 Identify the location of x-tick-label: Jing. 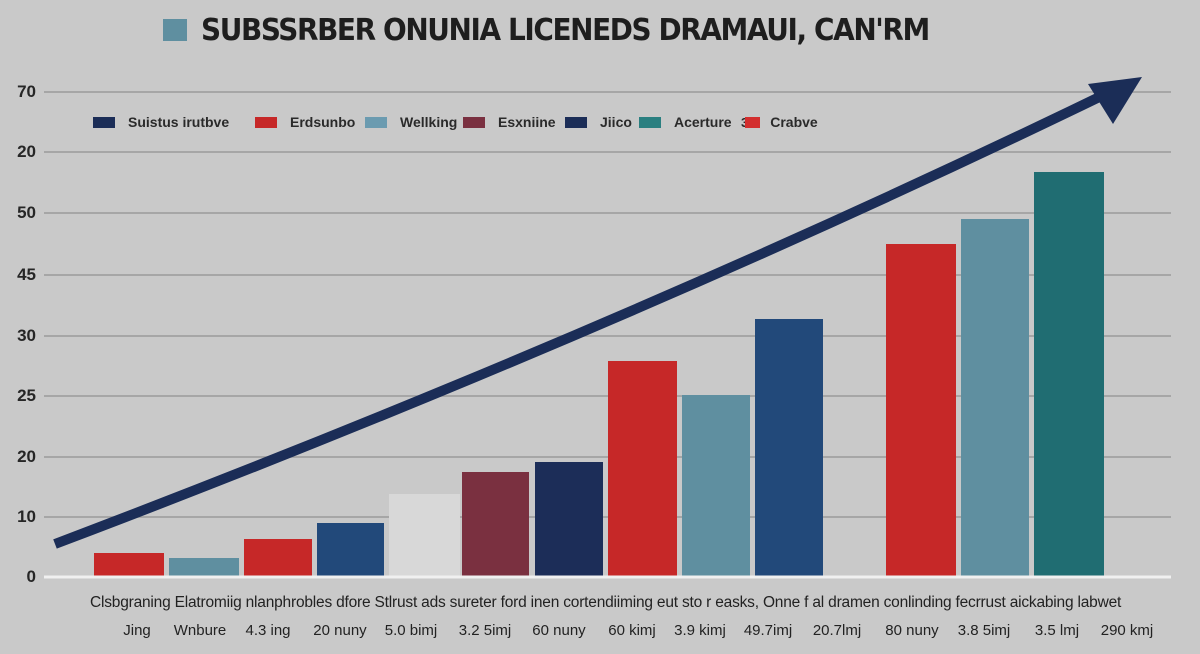
(137, 630).